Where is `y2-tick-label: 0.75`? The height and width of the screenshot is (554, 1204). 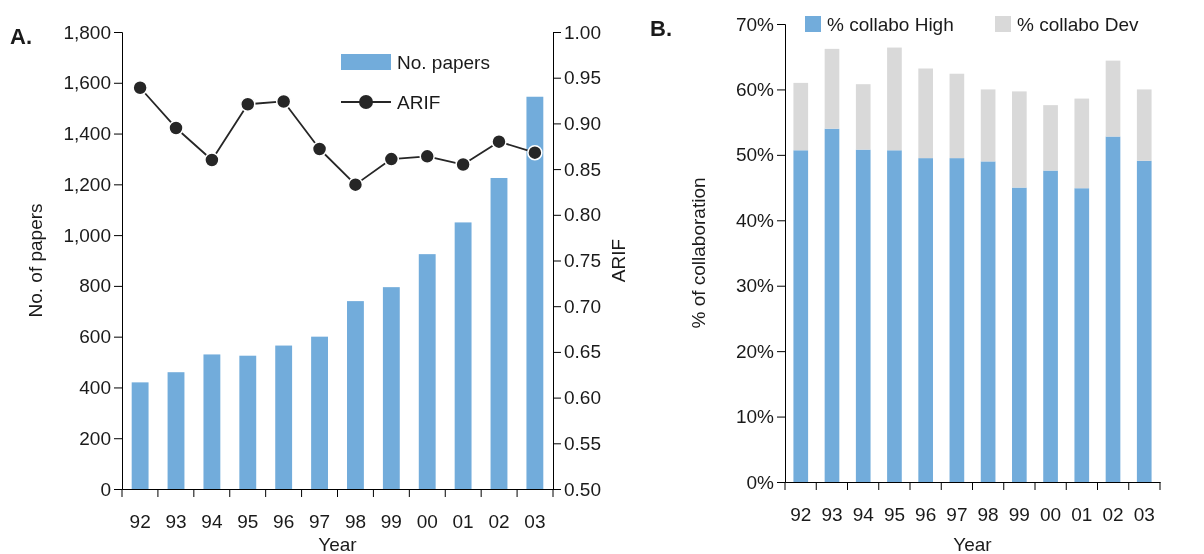 y2-tick-label: 0.75 is located at coordinates (582, 261).